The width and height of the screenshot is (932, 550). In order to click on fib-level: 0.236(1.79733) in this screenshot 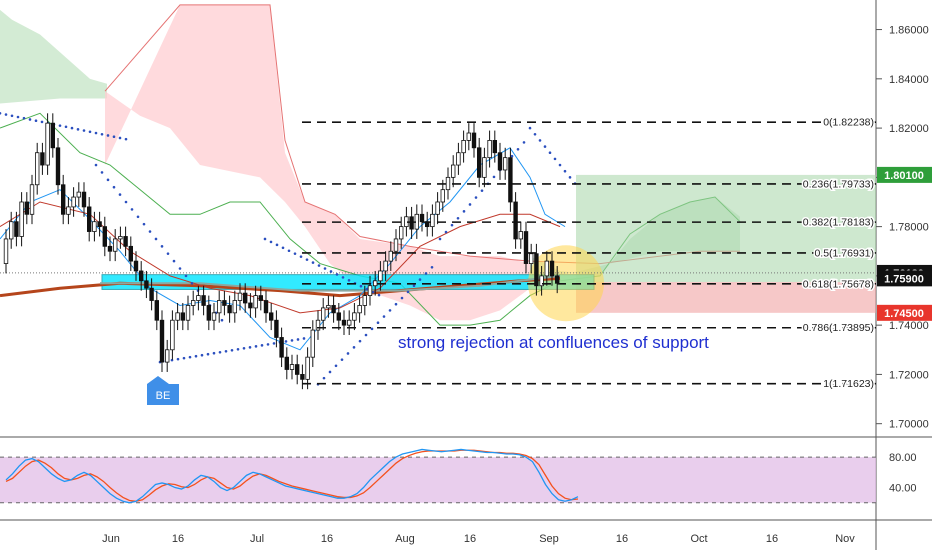, I will do `click(589, 184)`.